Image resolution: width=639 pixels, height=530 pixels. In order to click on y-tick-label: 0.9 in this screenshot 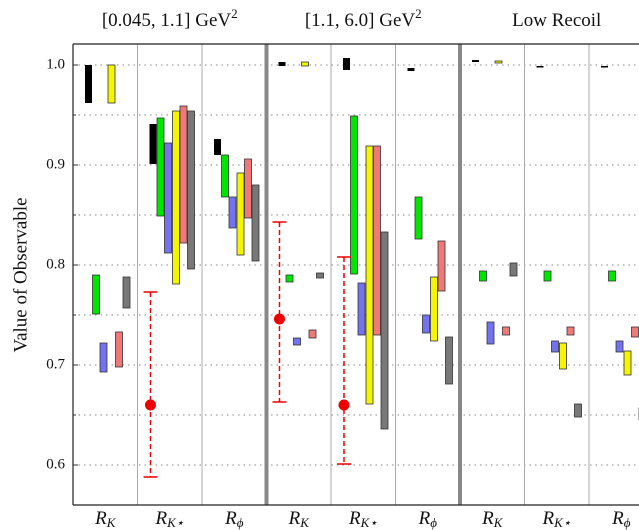, I will do `click(55, 164)`.